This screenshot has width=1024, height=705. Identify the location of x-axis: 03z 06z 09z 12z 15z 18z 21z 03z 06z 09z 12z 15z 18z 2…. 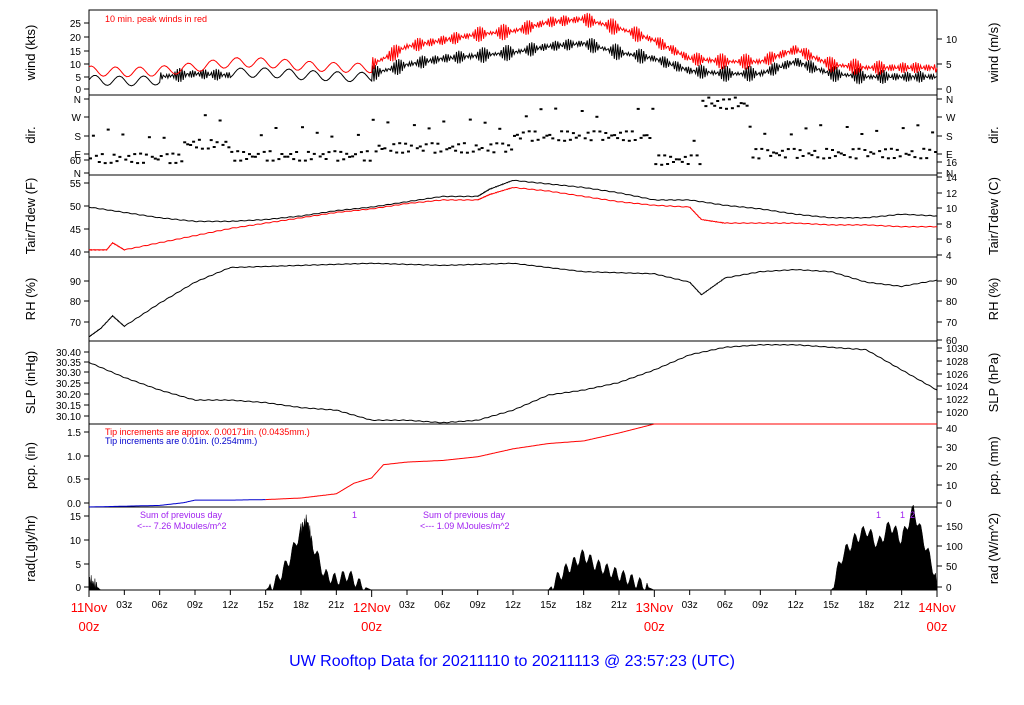
(513, 612).